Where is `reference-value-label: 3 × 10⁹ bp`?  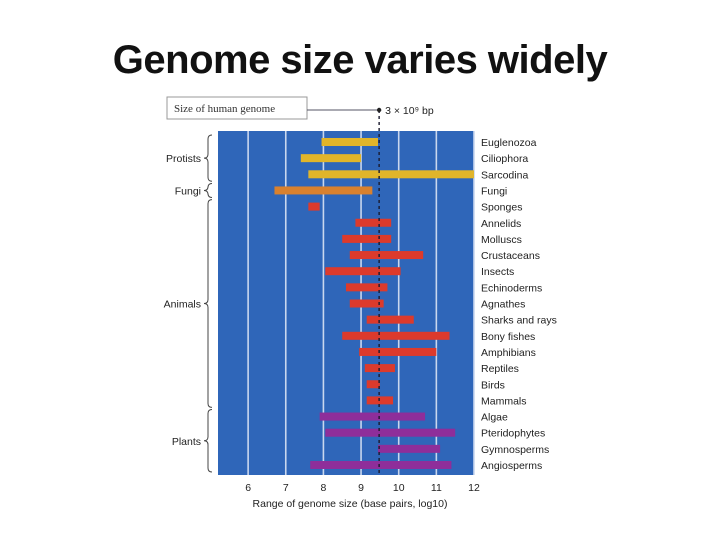 reference-value-label: 3 × 10⁹ bp is located at coordinates (409, 111).